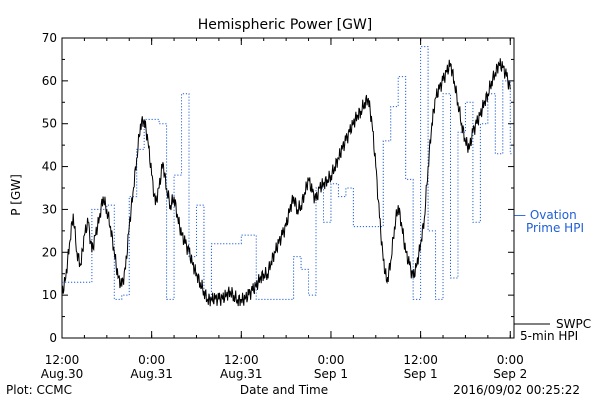 This screenshot has width=600, height=400. I want to click on y-tick-label: 70, so click(49, 38).